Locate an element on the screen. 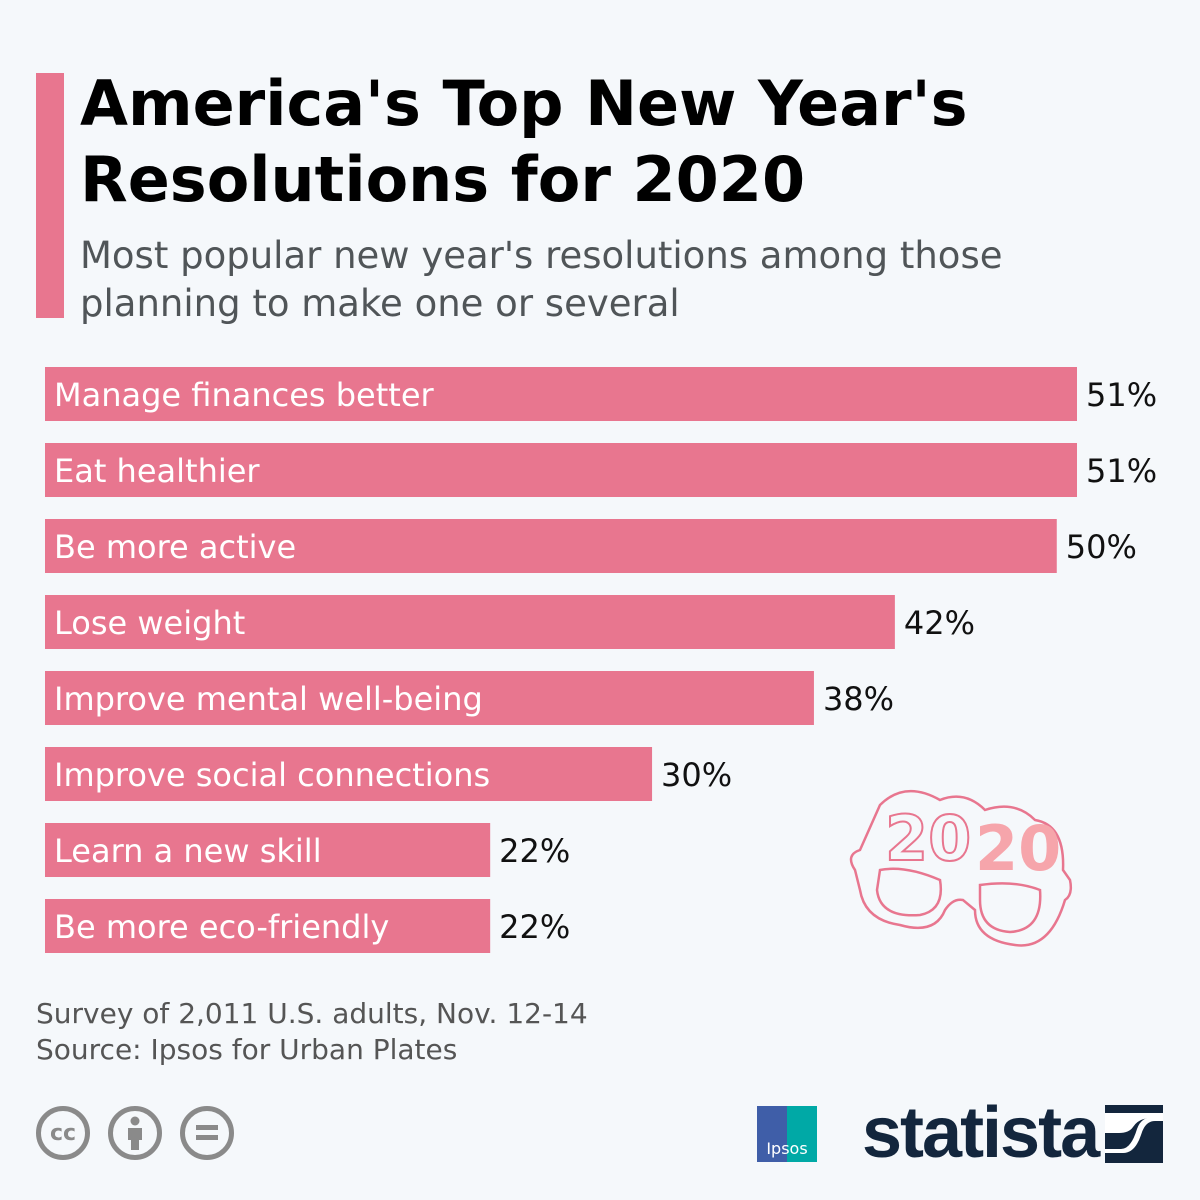  cc-icon: cc is located at coordinates (63, 1133).